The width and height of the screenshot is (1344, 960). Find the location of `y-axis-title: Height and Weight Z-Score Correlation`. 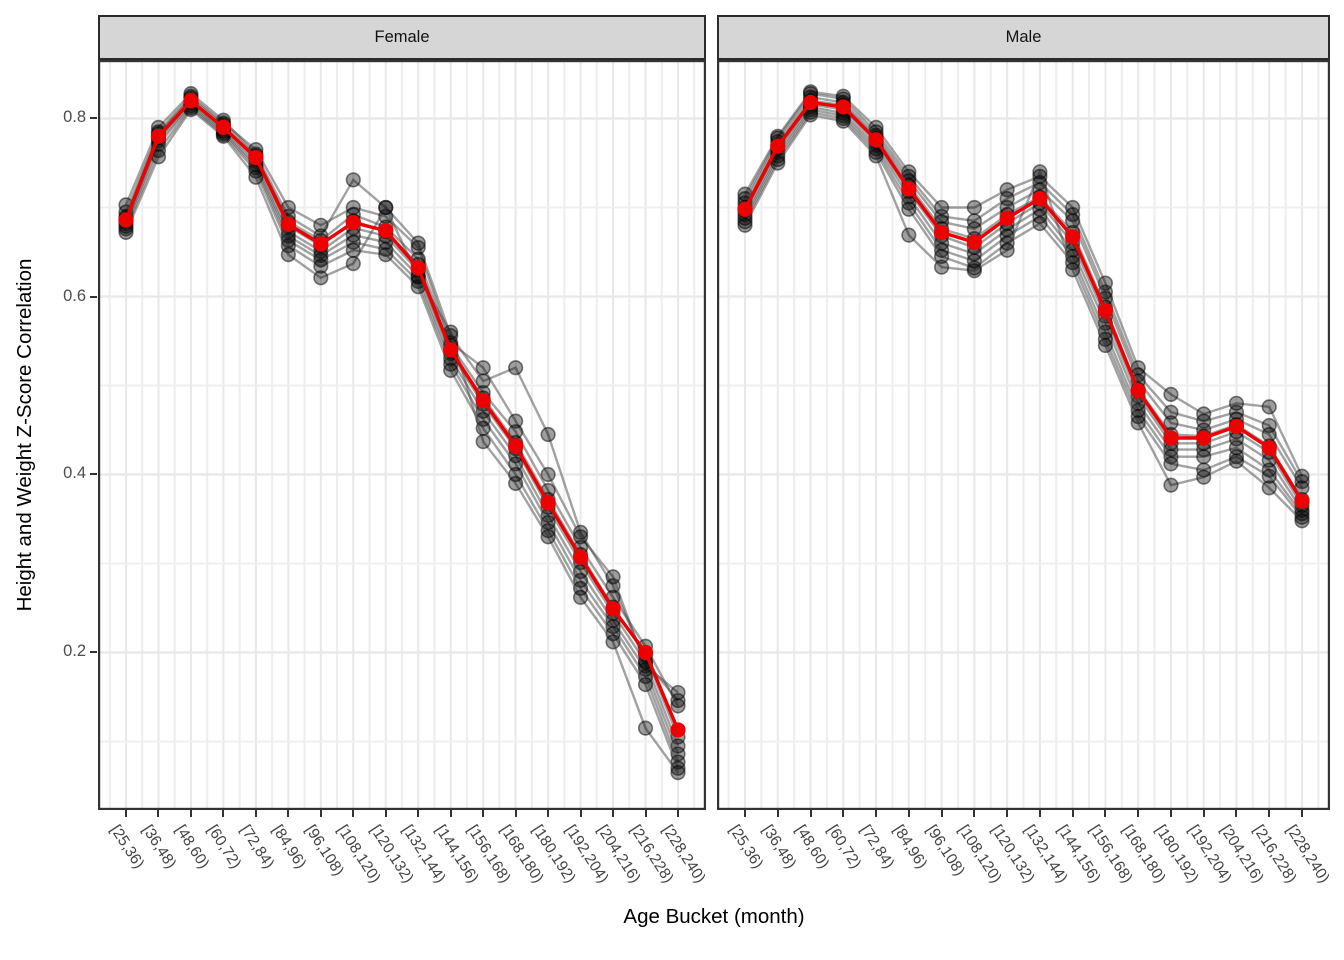

y-axis-title: Height and Weight Z-Score Correlation is located at coordinates (24, 435).